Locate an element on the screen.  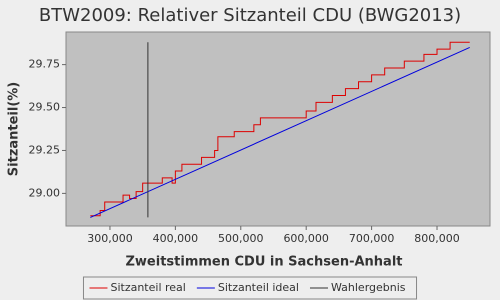
x-tick-label: 700,000 is located at coordinates (372, 238).